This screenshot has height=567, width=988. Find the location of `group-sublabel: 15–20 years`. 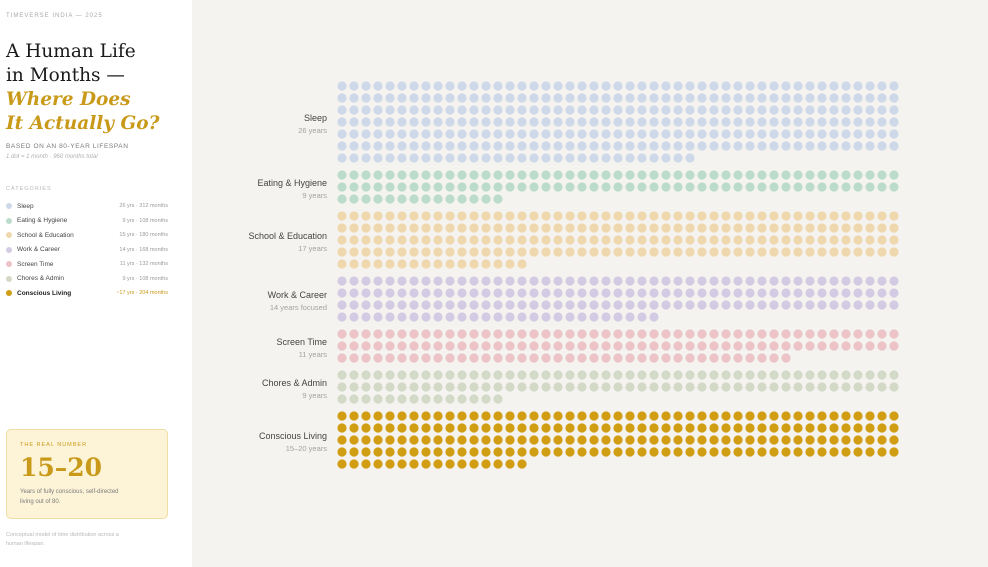

group-sublabel: 15–20 years is located at coordinates (307, 448).